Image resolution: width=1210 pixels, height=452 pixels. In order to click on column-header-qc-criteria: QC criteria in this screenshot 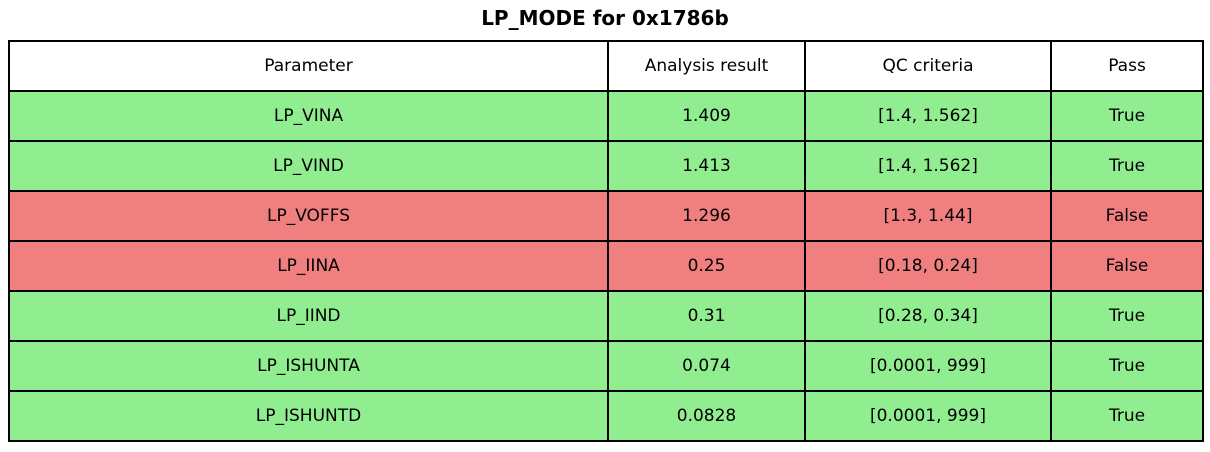, I will do `click(928, 66)`.